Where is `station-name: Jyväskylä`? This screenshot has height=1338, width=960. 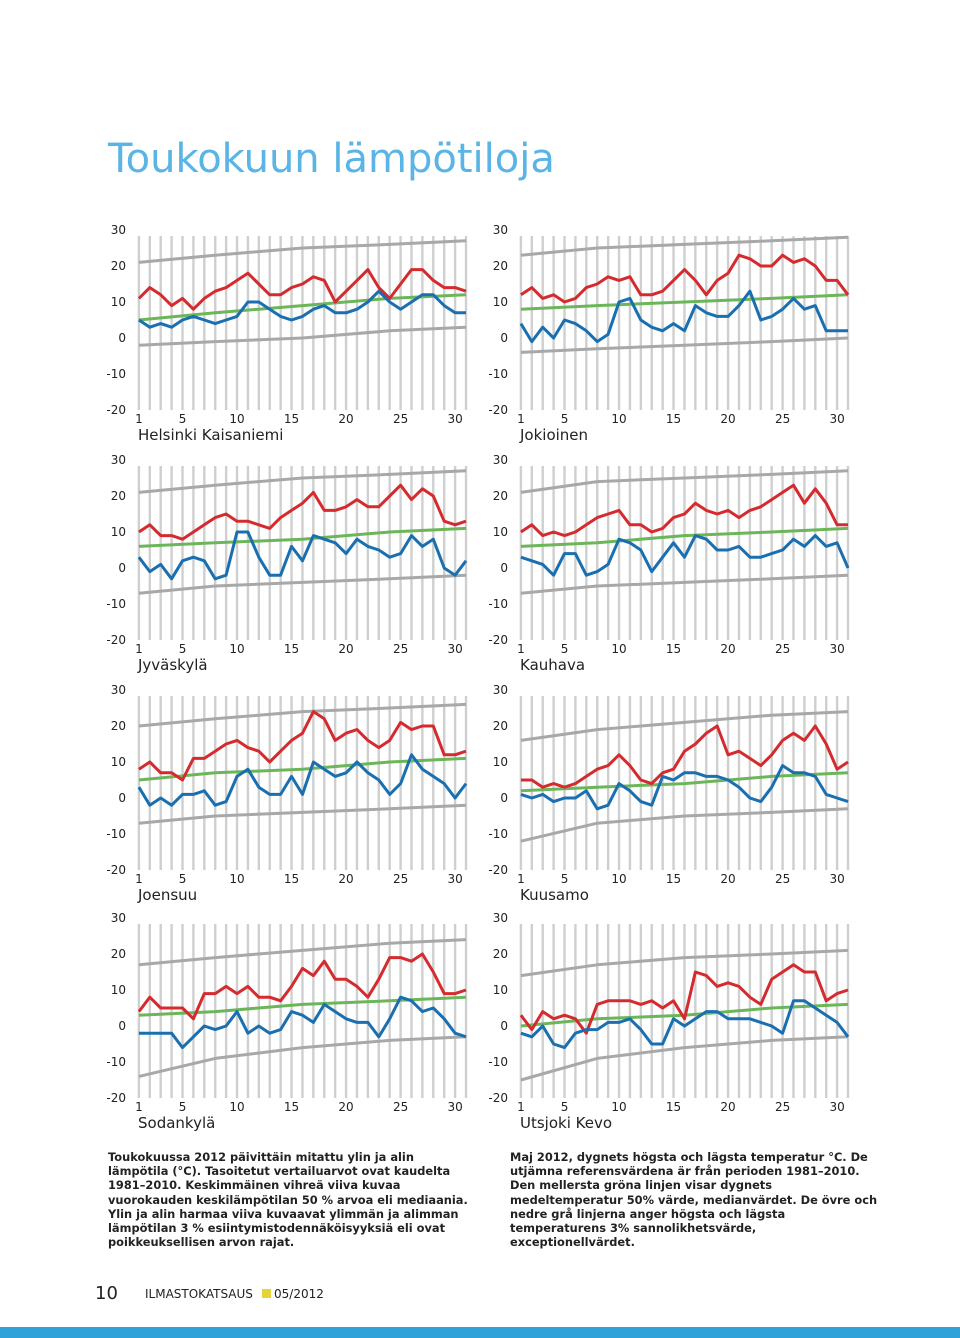 station-name: Jyväskylä is located at coordinates (172, 665).